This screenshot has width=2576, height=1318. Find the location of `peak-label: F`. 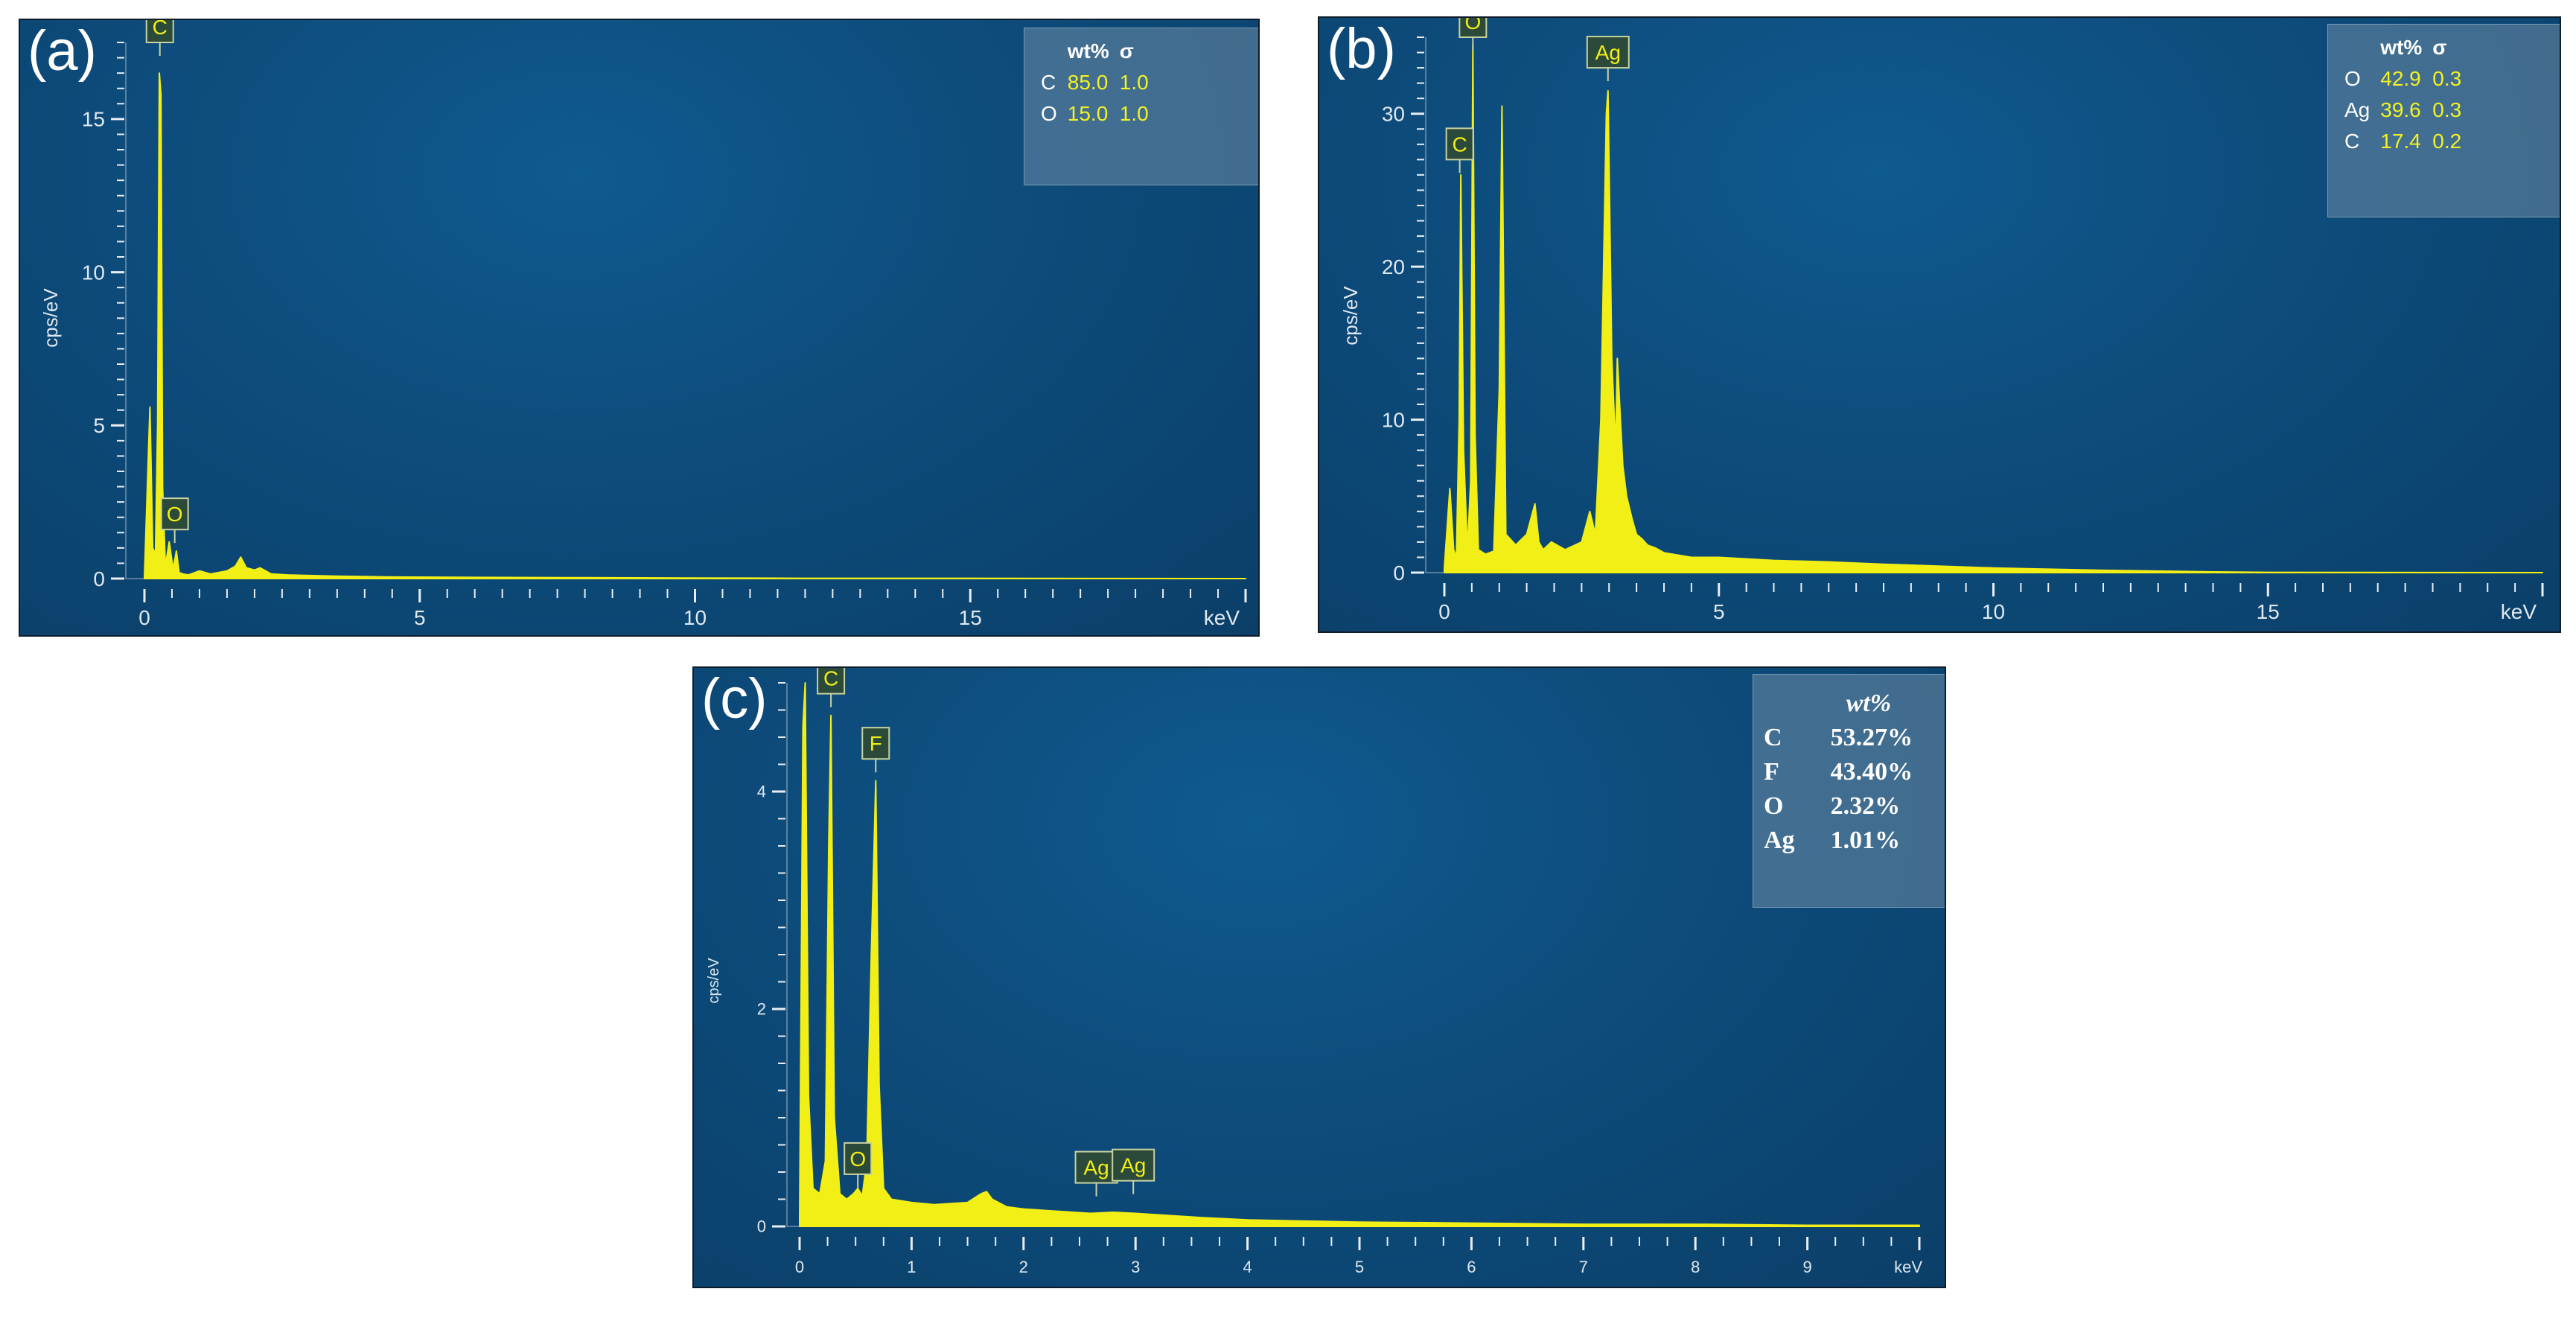

peak-label: F is located at coordinates (875, 750).